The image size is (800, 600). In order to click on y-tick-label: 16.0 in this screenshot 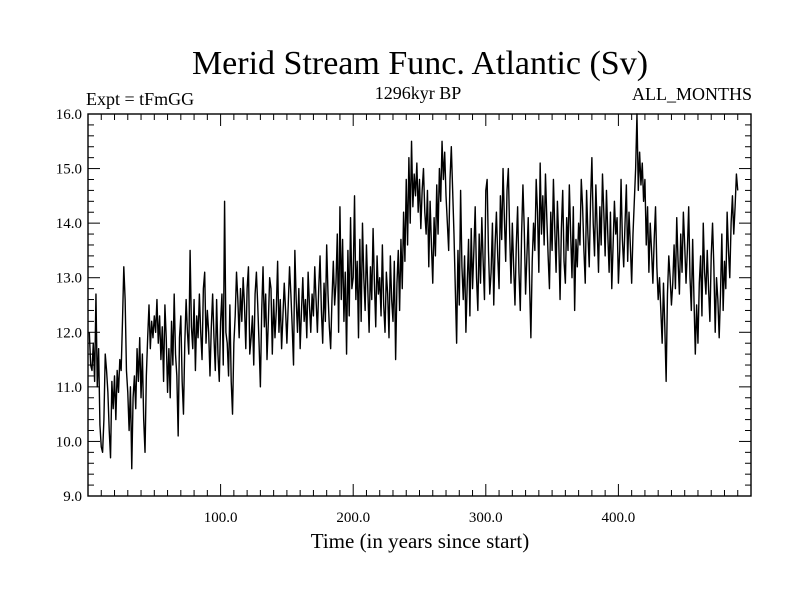, I will do `click(69, 115)`.